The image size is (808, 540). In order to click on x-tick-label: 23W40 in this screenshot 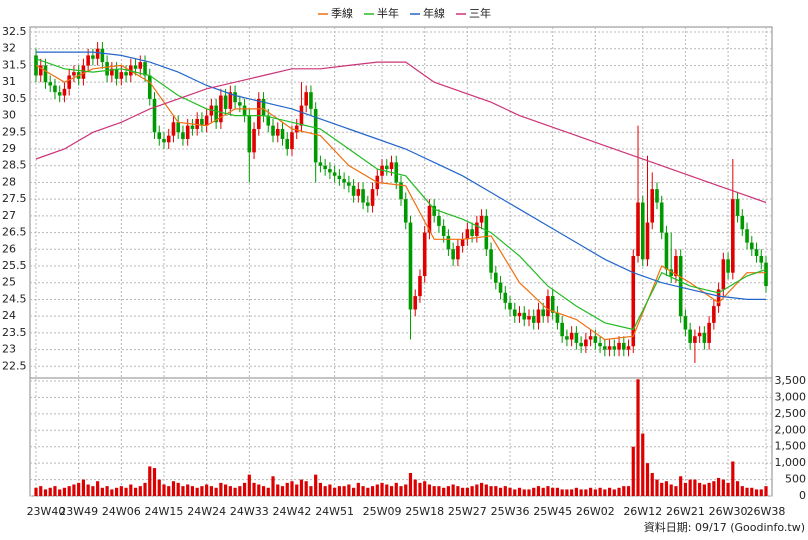, I will do `click(46, 511)`.